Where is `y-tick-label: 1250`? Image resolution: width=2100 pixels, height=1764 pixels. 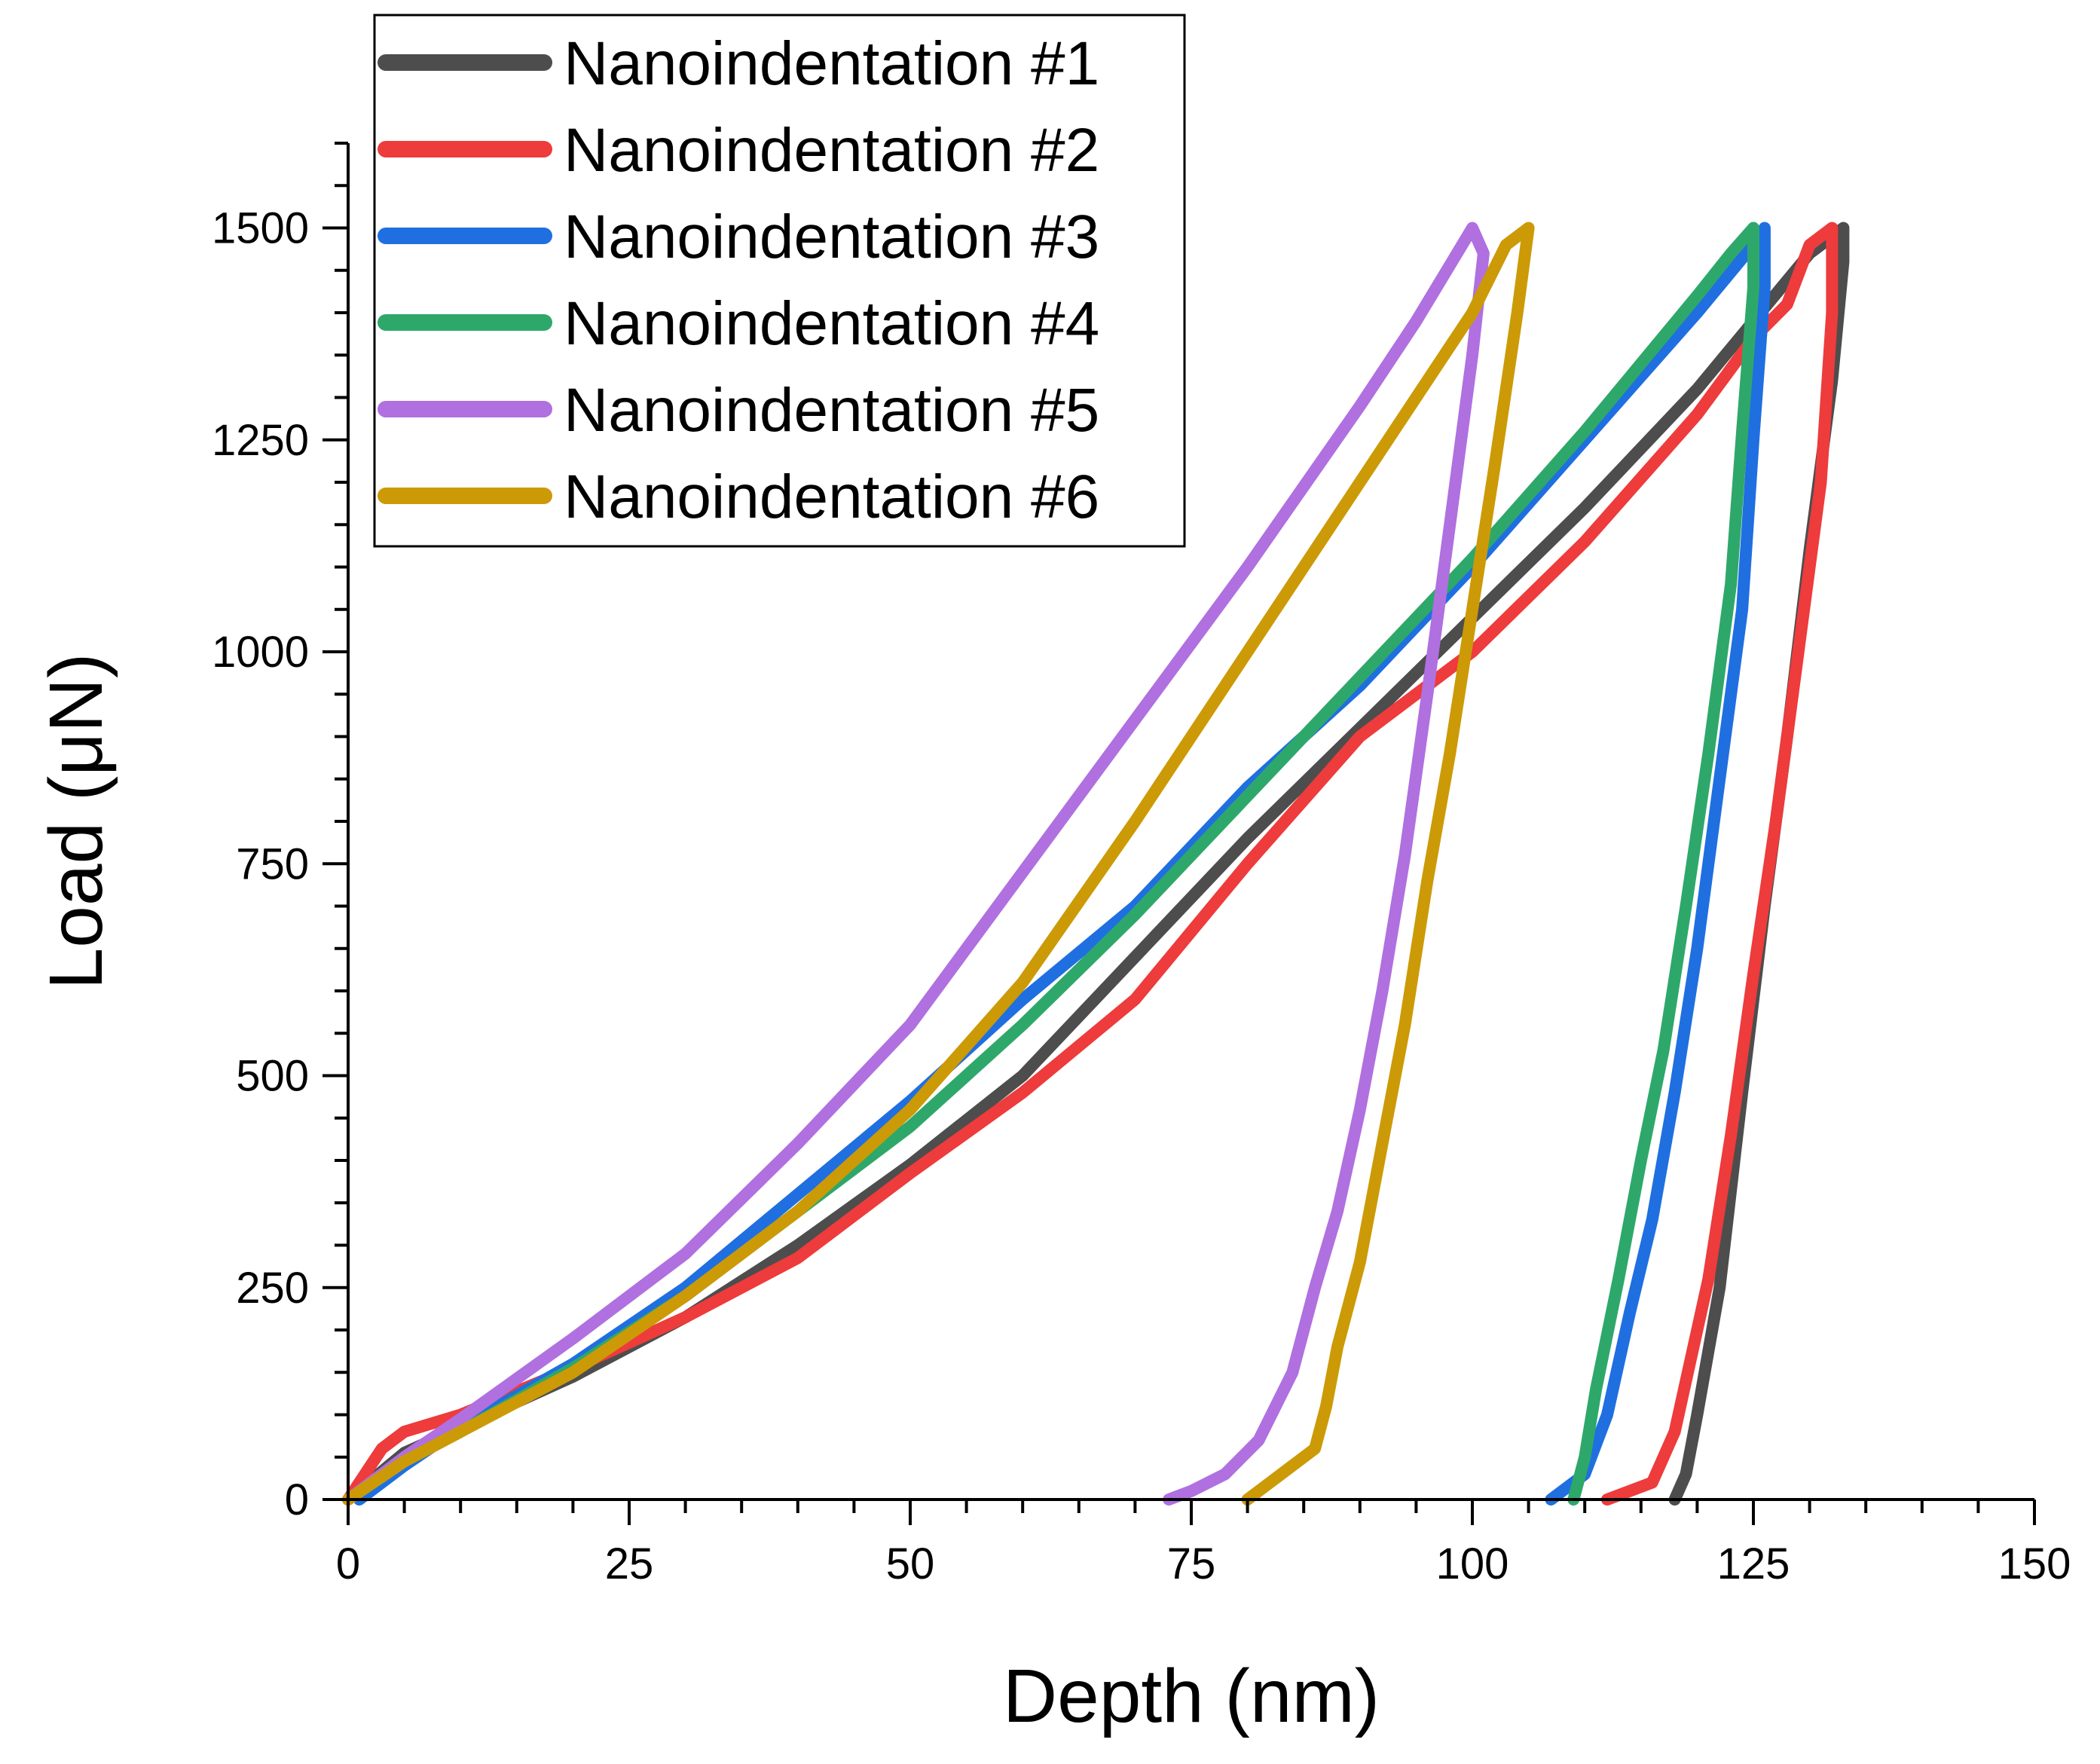 y-tick-label: 1250 is located at coordinates (260, 440).